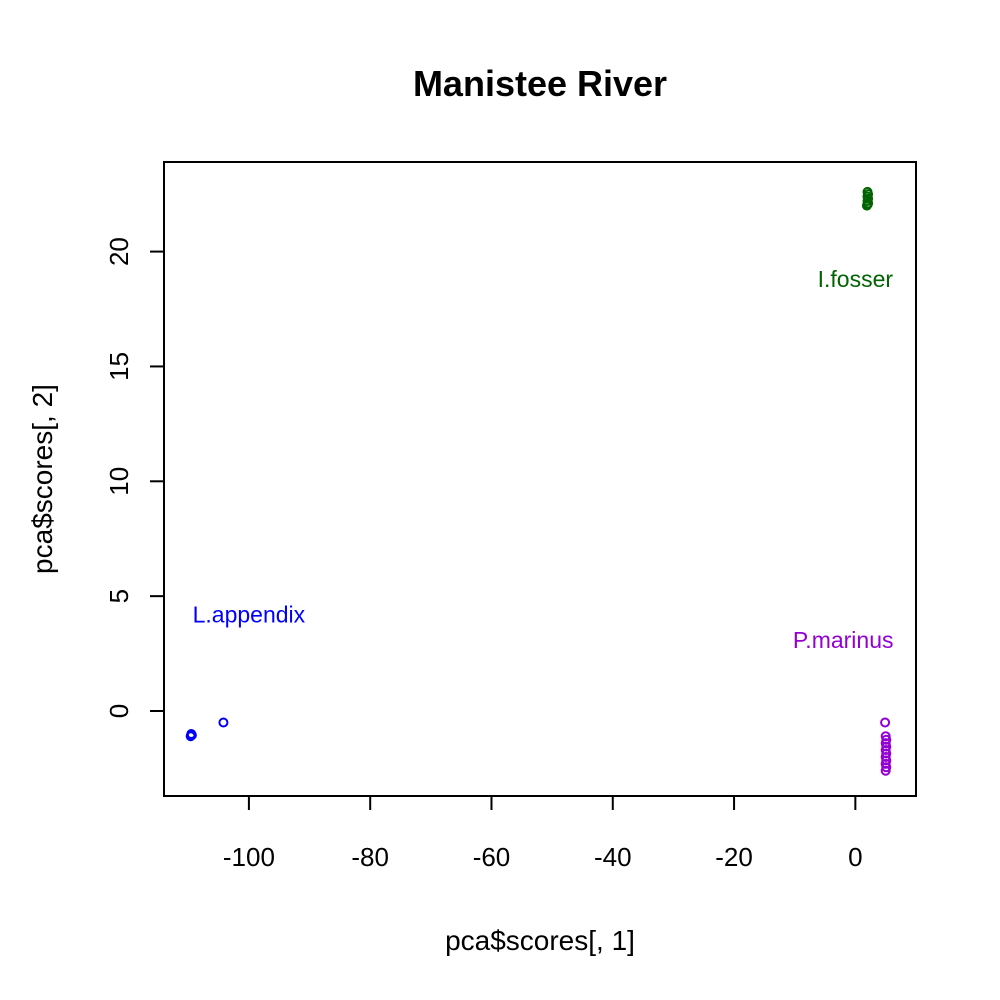 The width and height of the screenshot is (1000, 1000). Describe the element at coordinates (119, 251) in the screenshot. I see `y-tick-label: 20` at that location.